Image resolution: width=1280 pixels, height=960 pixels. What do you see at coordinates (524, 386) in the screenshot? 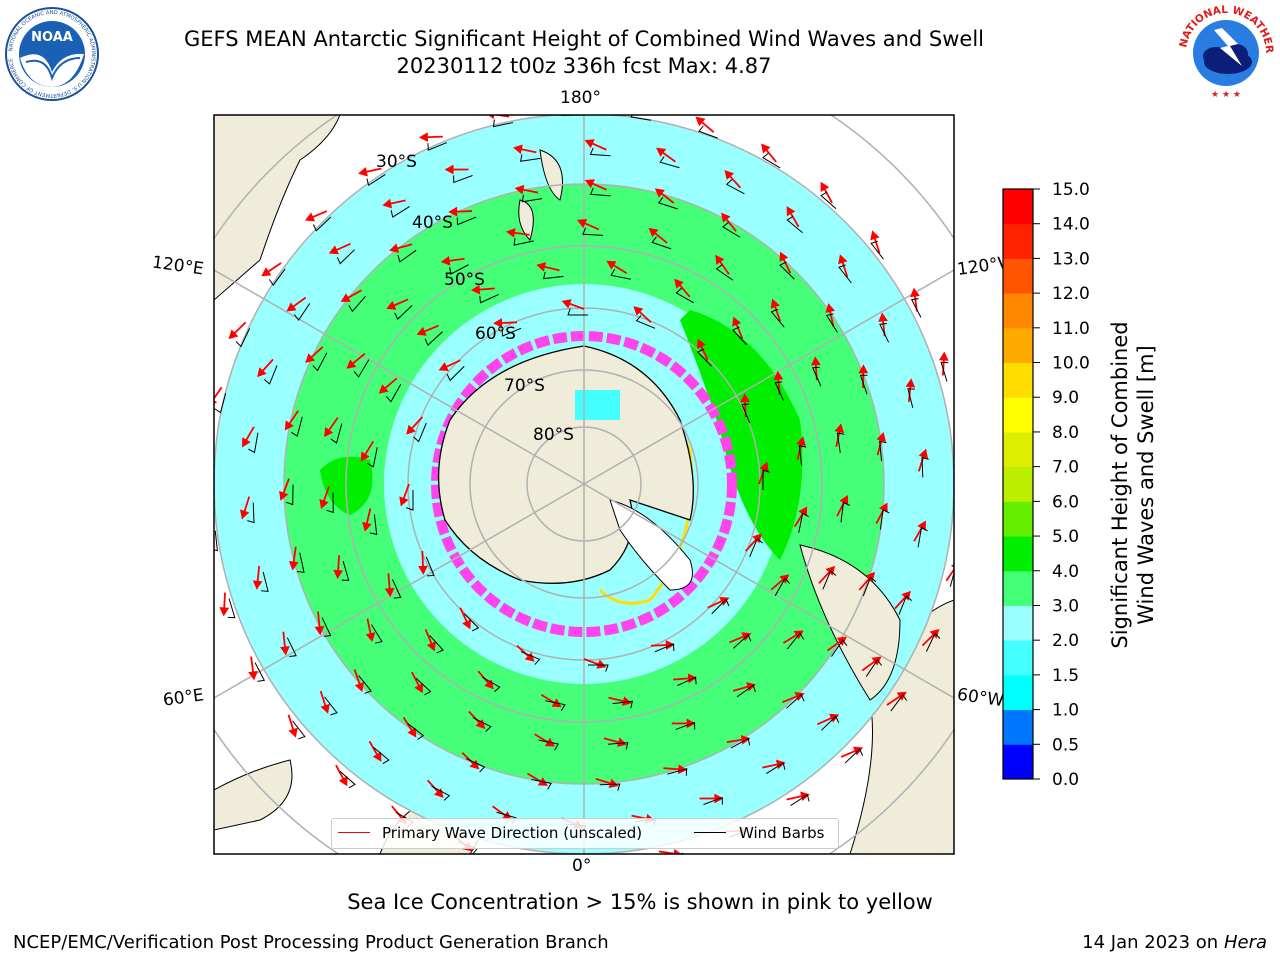
I see `lat-label-70s: 70°S` at bounding box center [524, 386].